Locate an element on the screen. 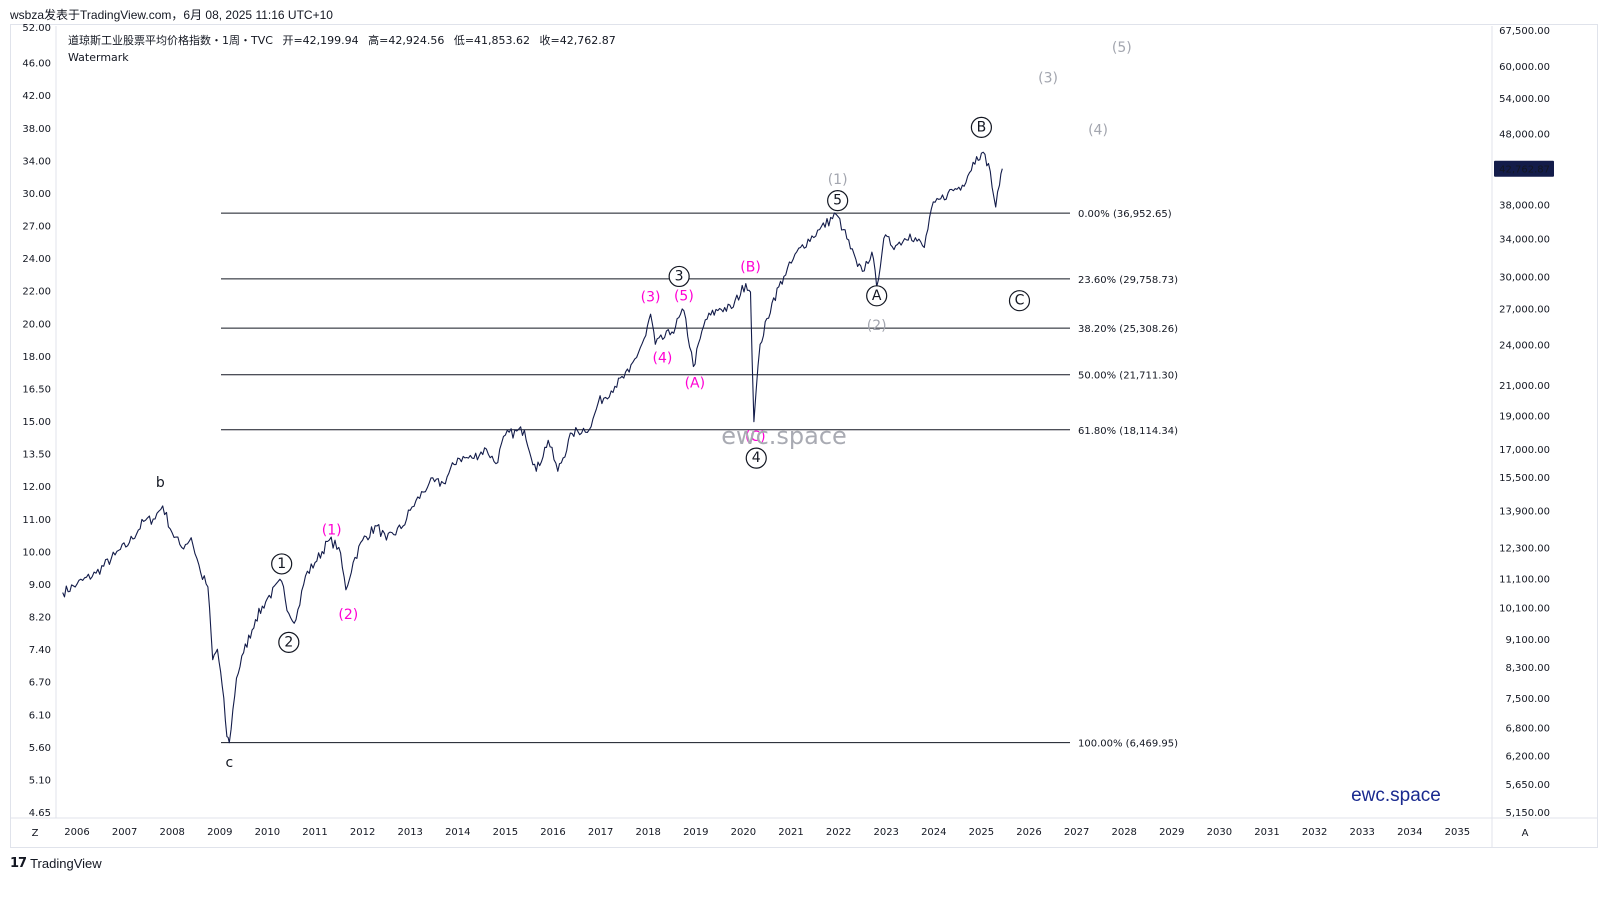 This screenshot has height=901, width=1603. time-axis-tick: 2006 is located at coordinates (76, 832).